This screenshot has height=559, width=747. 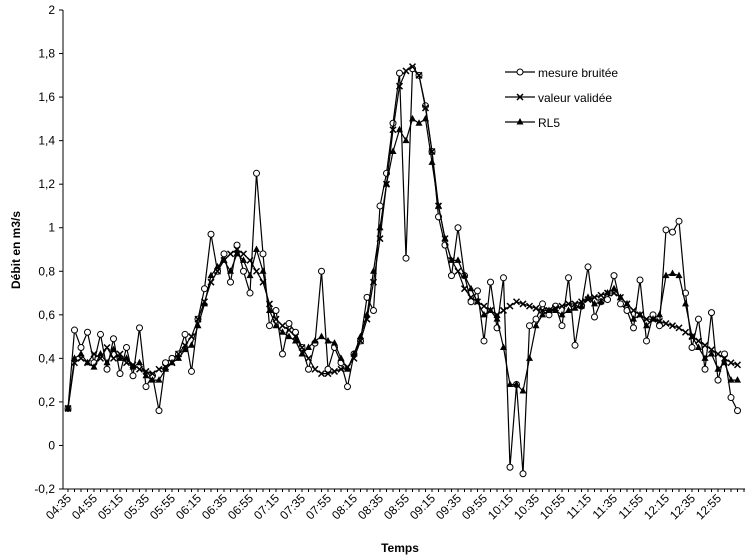 I want to click on y-tick-label: 0,6, so click(x=46, y=315).